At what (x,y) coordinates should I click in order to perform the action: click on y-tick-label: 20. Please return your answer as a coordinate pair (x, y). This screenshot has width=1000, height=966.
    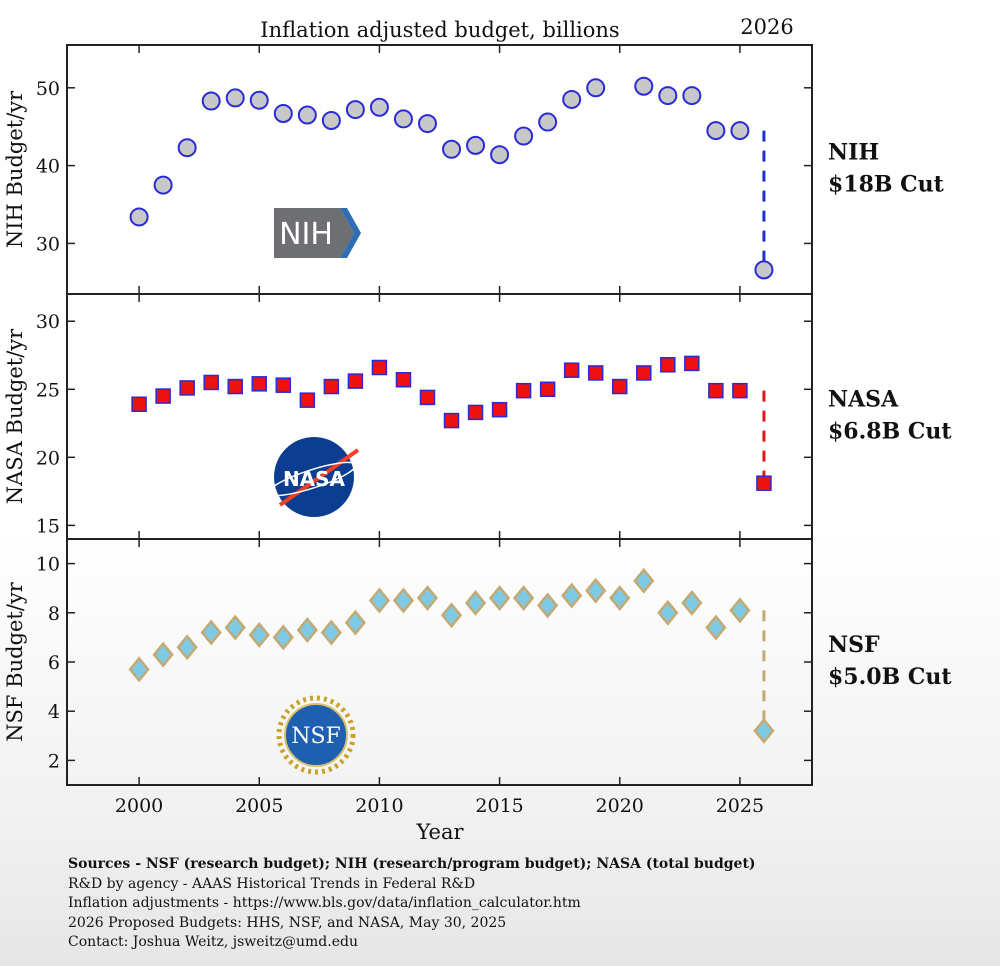
    Looking at the image, I should click on (48, 458).